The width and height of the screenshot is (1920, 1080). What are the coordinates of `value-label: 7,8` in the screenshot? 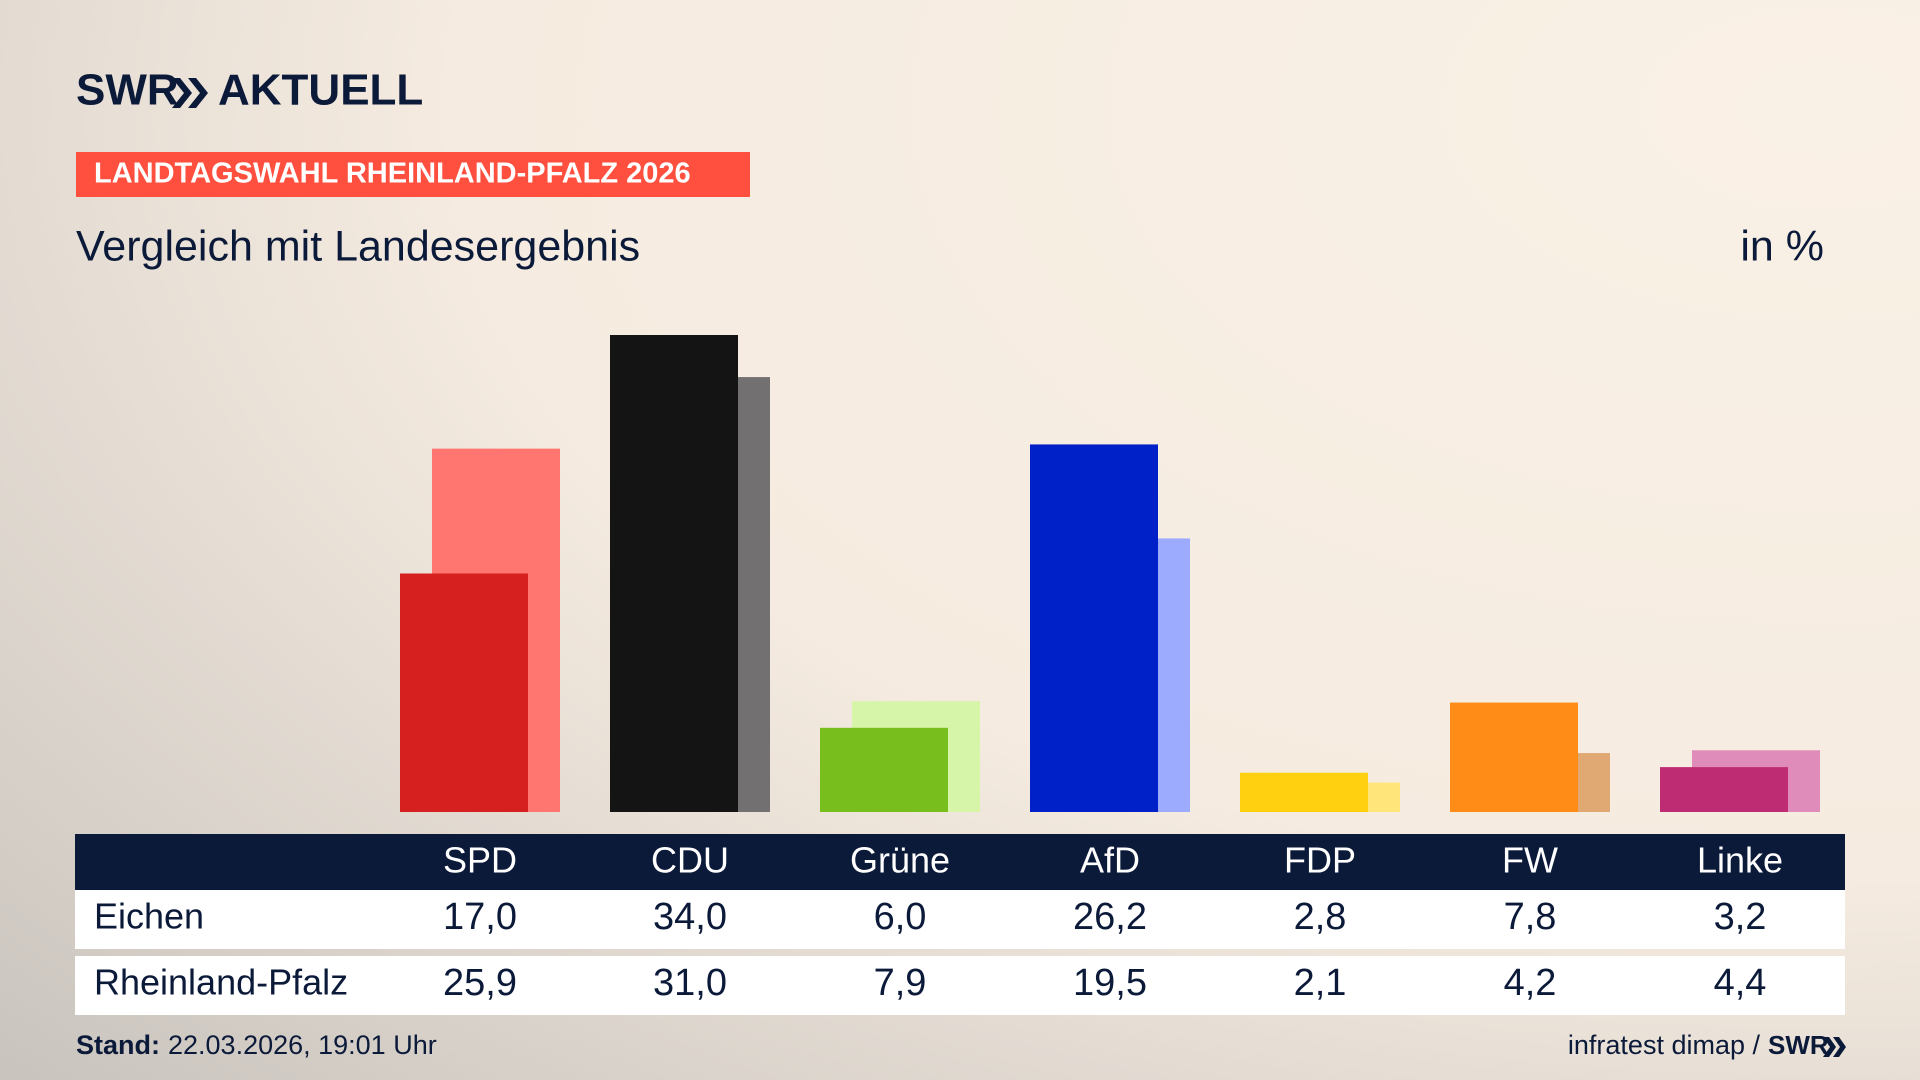 It's located at (1530, 917).